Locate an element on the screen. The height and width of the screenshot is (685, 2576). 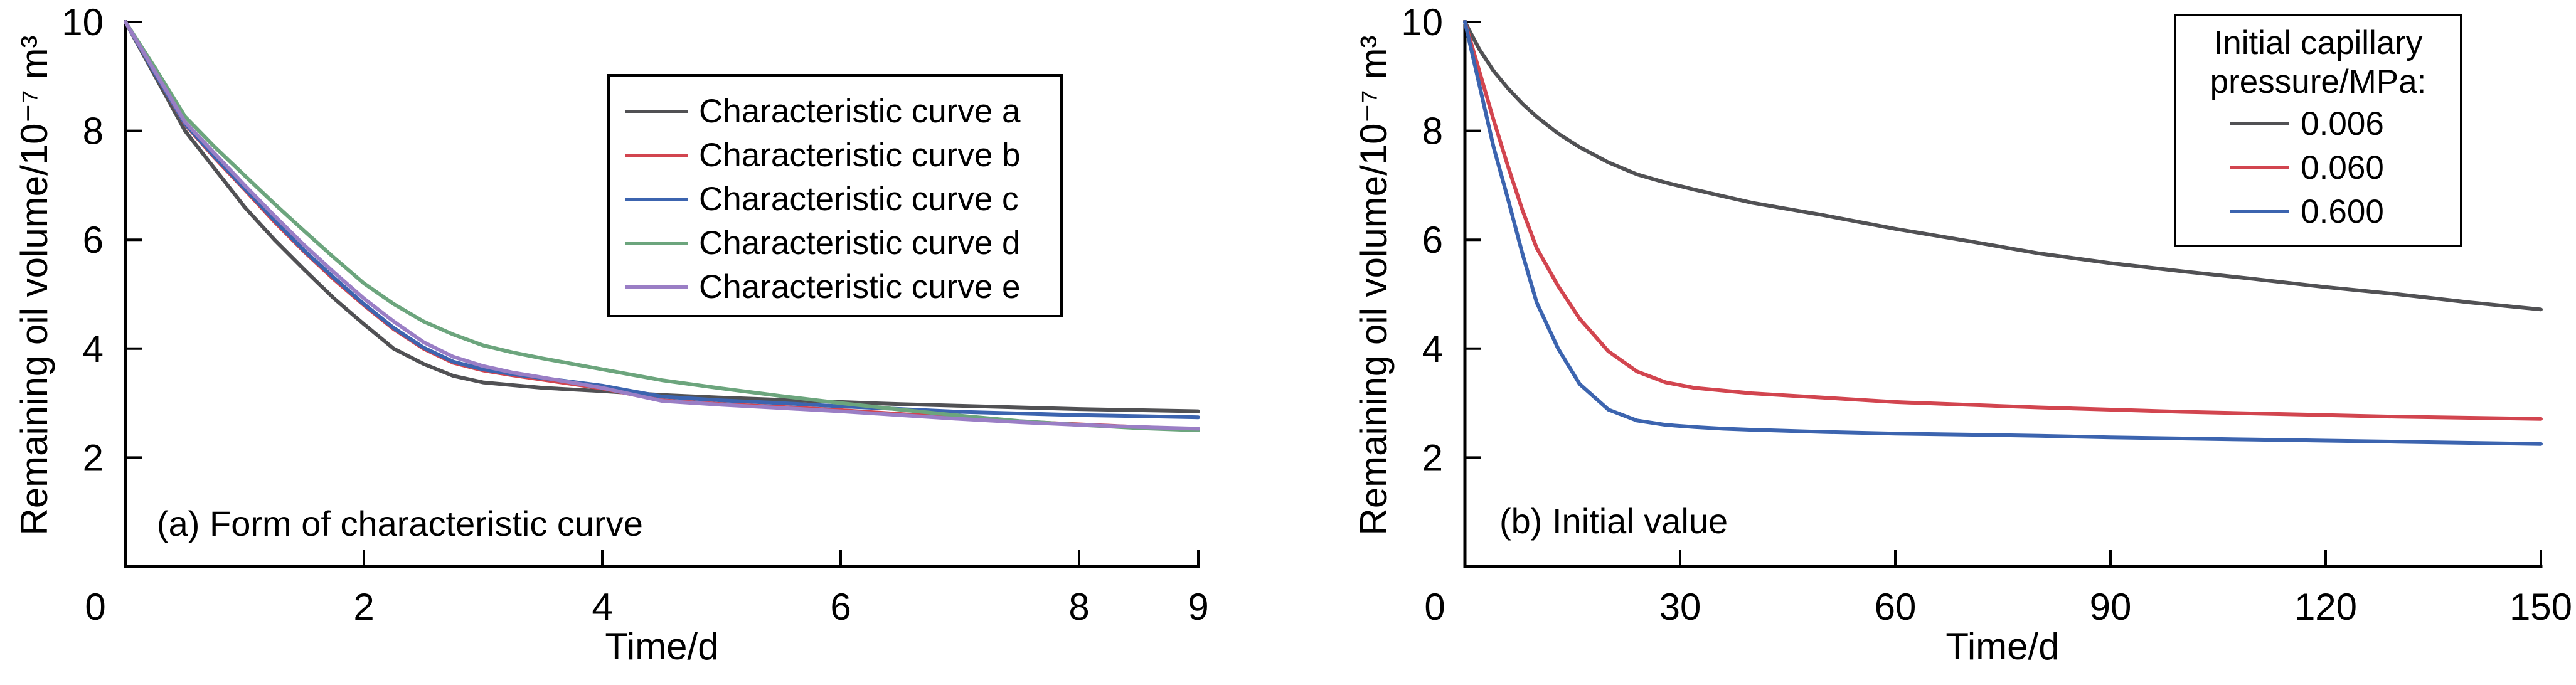
legend-item: Characteristic curve d is located at coordinates (843, 243).